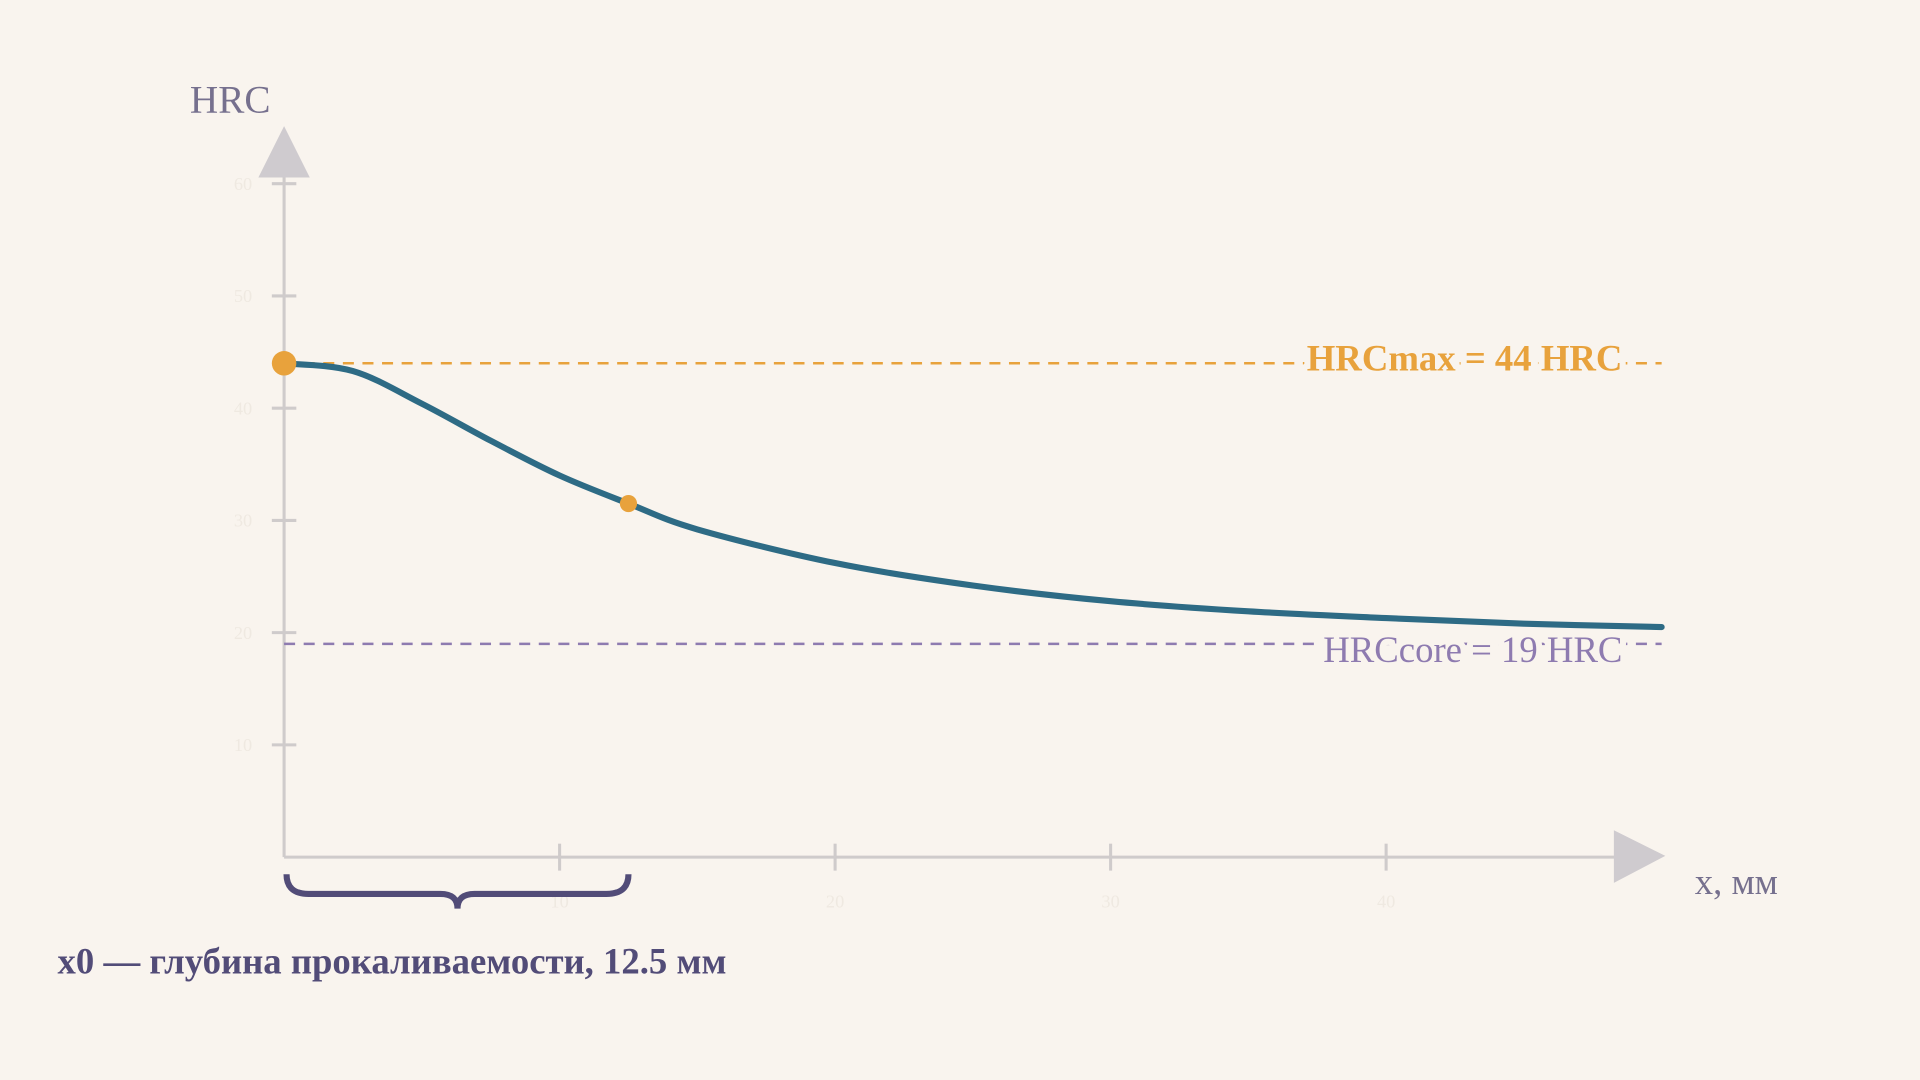 The image size is (1920, 1080). Describe the element at coordinates (243, 296) in the screenshot. I see `y-tick-label: 50` at that location.